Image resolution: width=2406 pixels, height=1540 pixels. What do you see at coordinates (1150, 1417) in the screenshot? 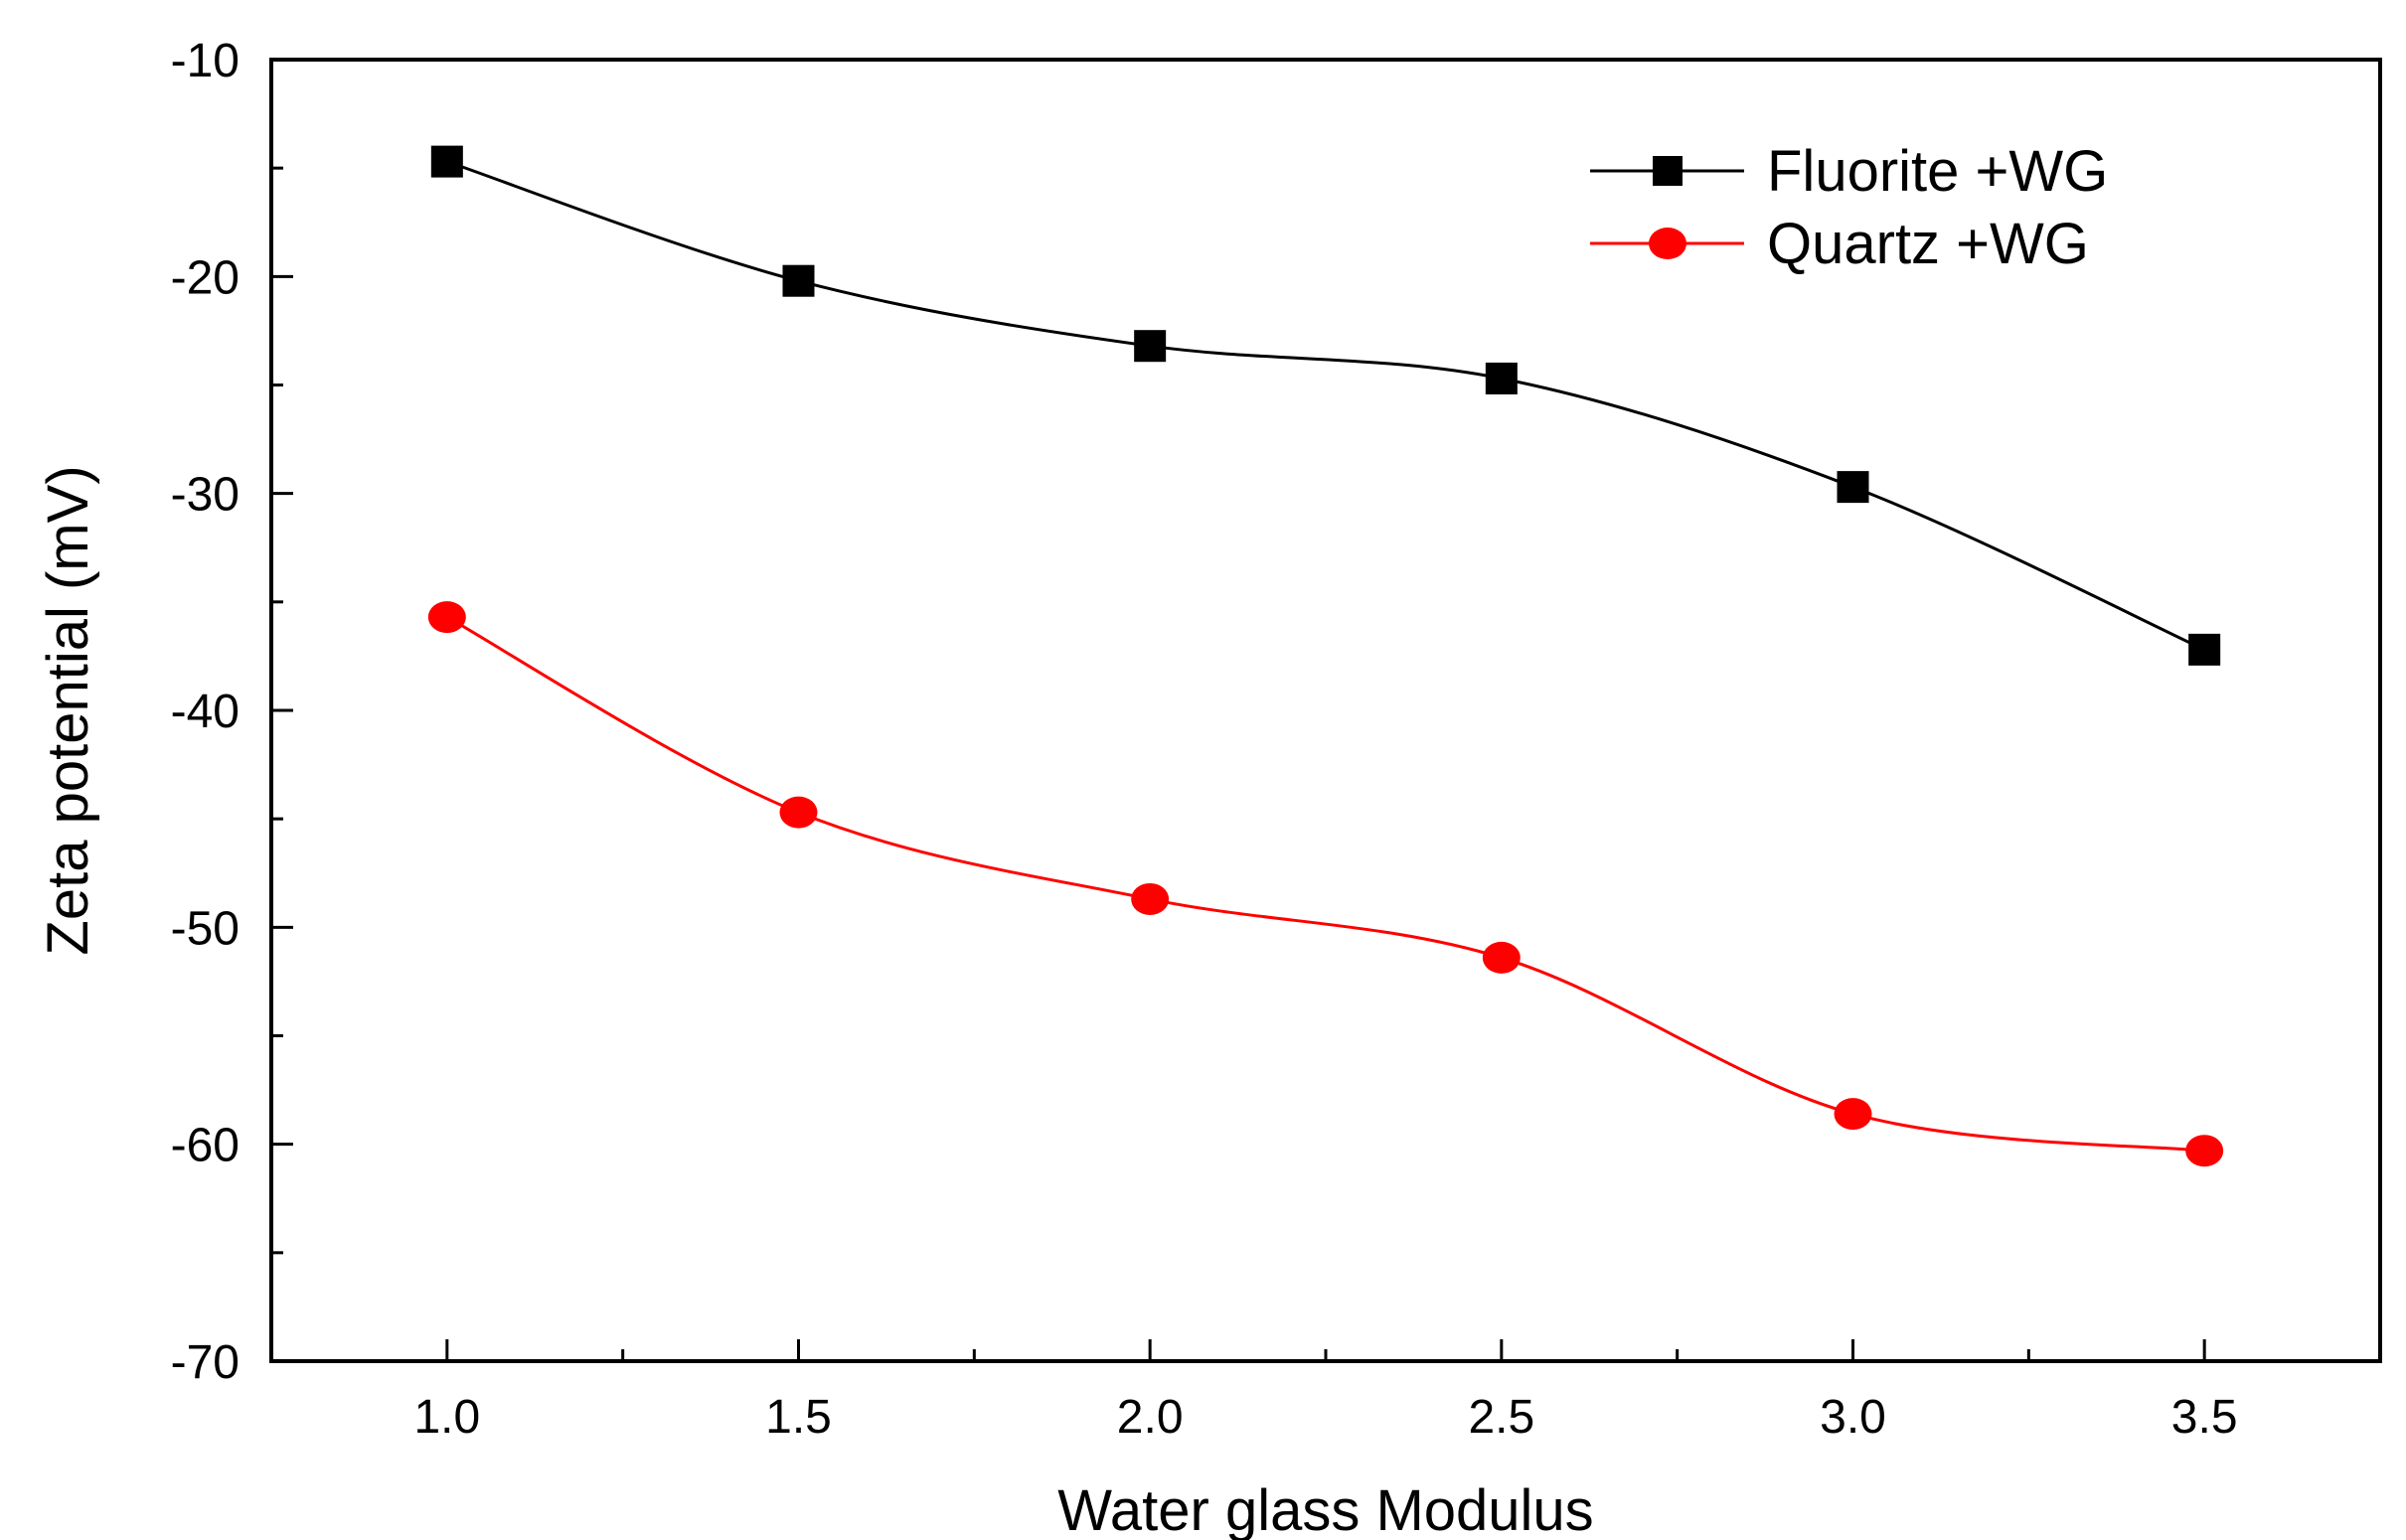
I see `x-tick-label: 2.0` at bounding box center [1150, 1417].